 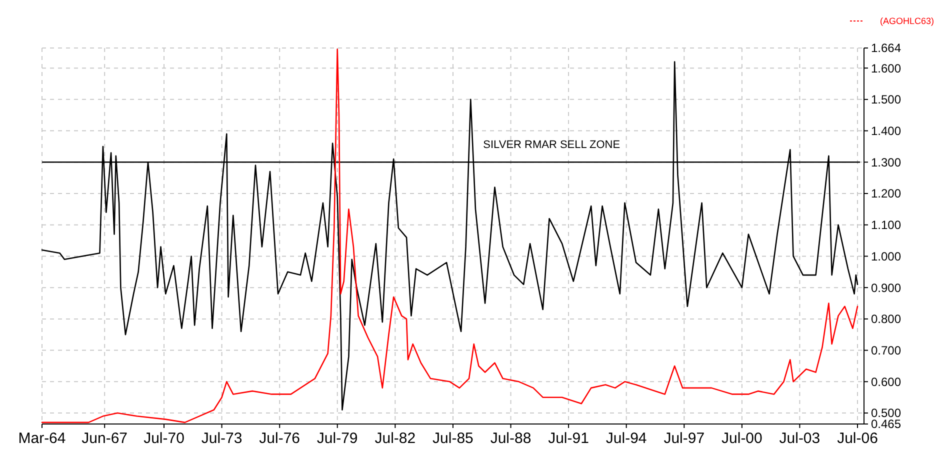 What do you see at coordinates (395, 438) in the screenshot?
I see `x-tick-label: Jul-82` at bounding box center [395, 438].